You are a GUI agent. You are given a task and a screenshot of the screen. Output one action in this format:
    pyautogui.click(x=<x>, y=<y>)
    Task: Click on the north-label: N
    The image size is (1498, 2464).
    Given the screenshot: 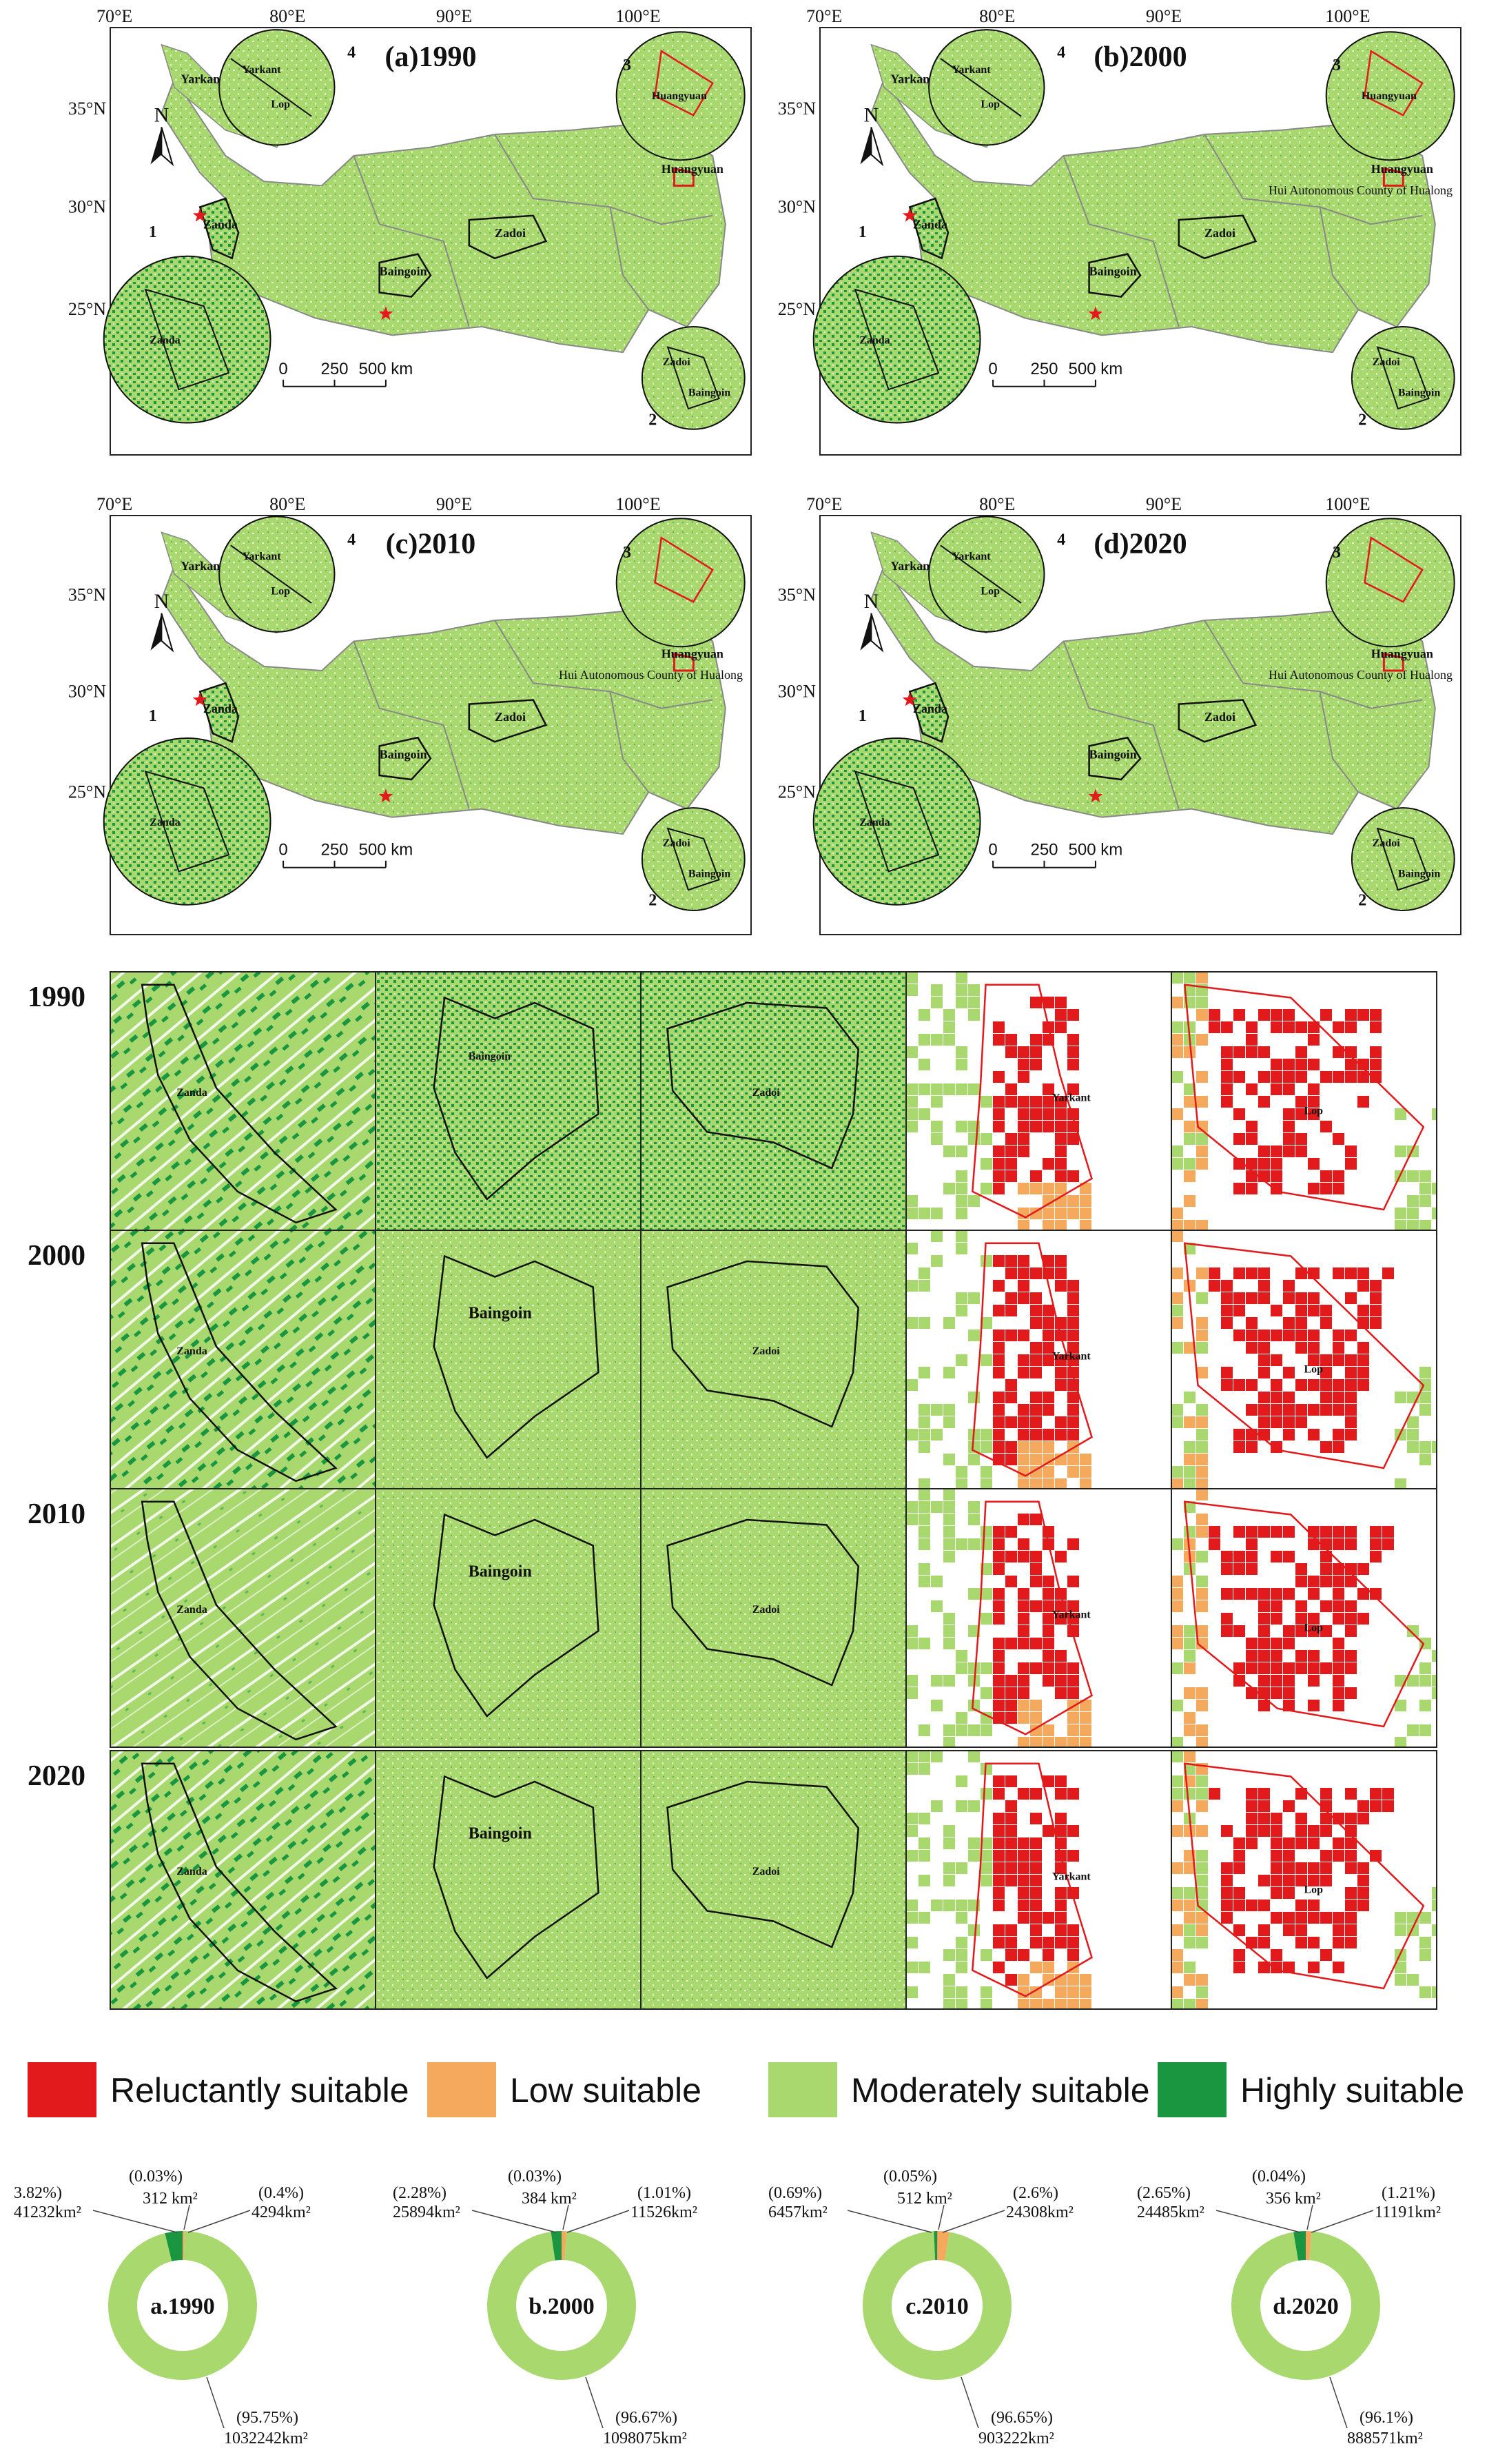 What is the action you would take?
    pyautogui.click(x=162, y=114)
    